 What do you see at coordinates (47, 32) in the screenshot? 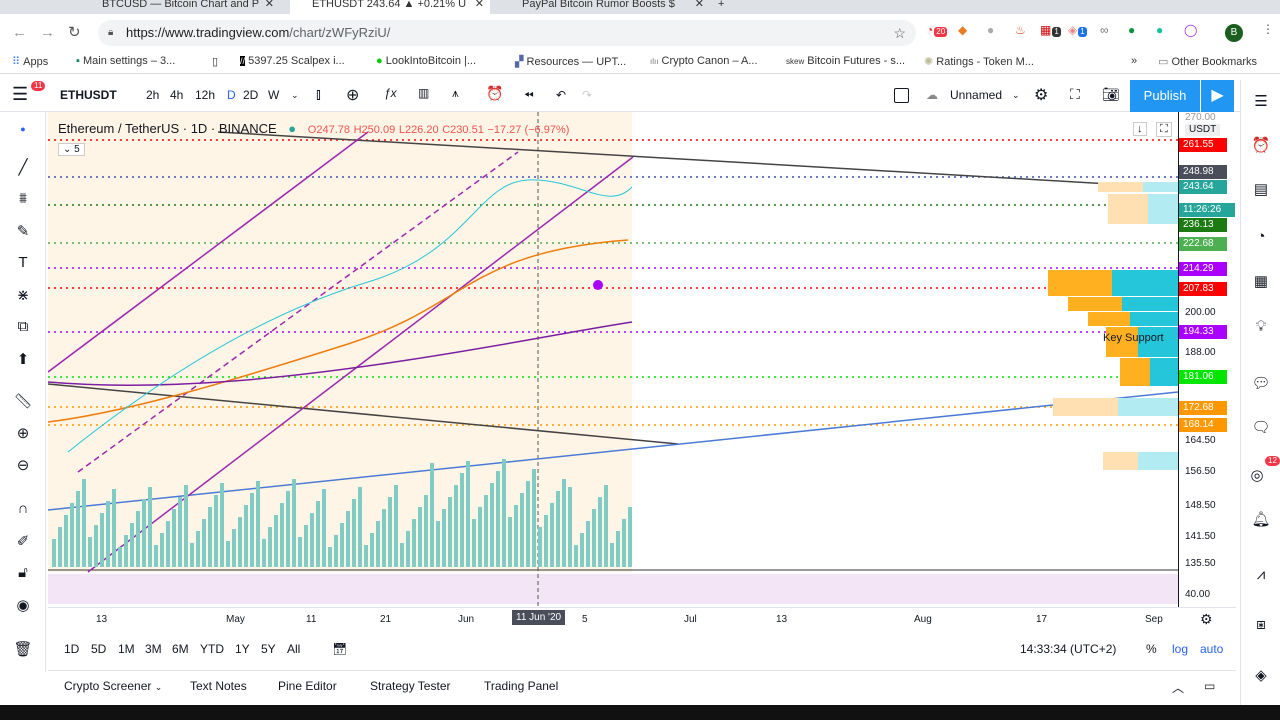
I see `forward-icon: →` at bounding box center [47, 32].